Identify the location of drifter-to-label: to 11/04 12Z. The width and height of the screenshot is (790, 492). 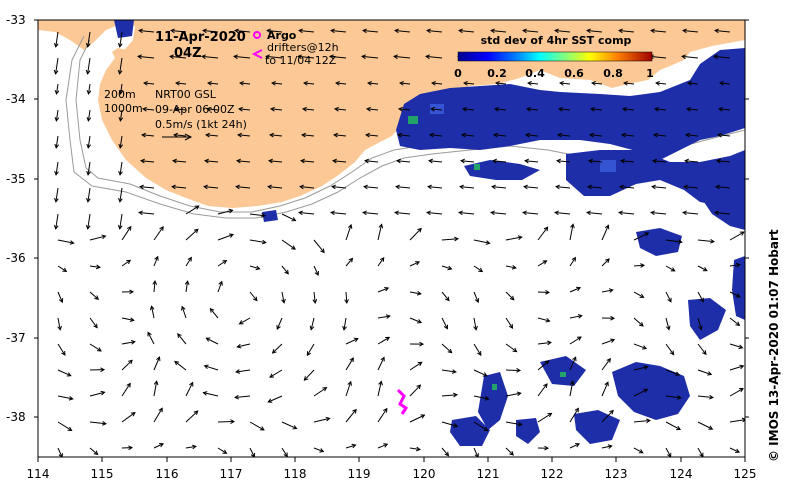
(301, 60).